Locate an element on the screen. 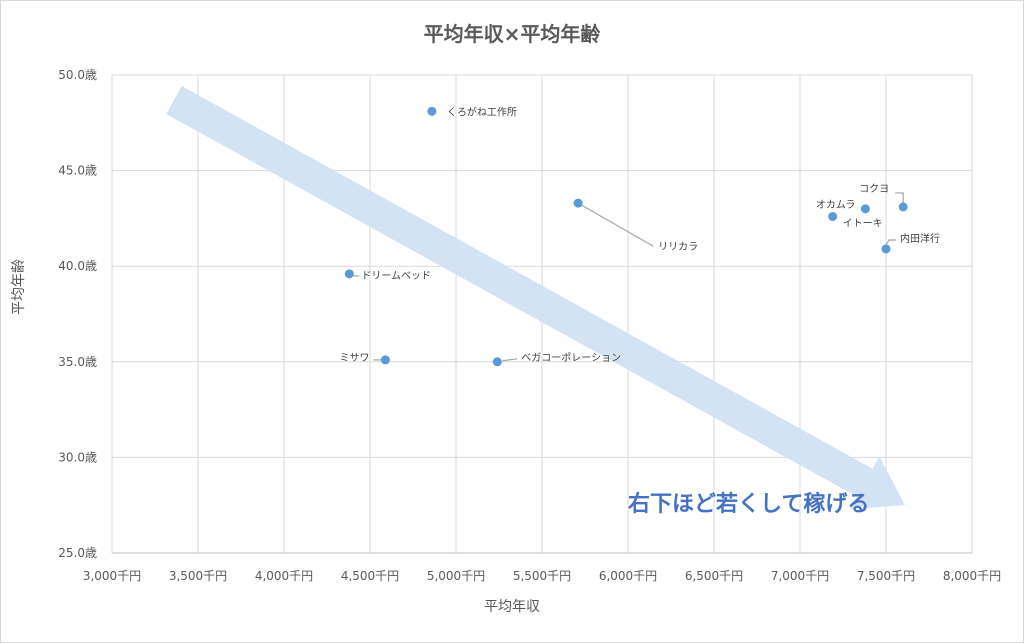 The width and height of the screenshot is (1024, 643). data-point-label: 内田洋行 is located at coordinates (920, 238).